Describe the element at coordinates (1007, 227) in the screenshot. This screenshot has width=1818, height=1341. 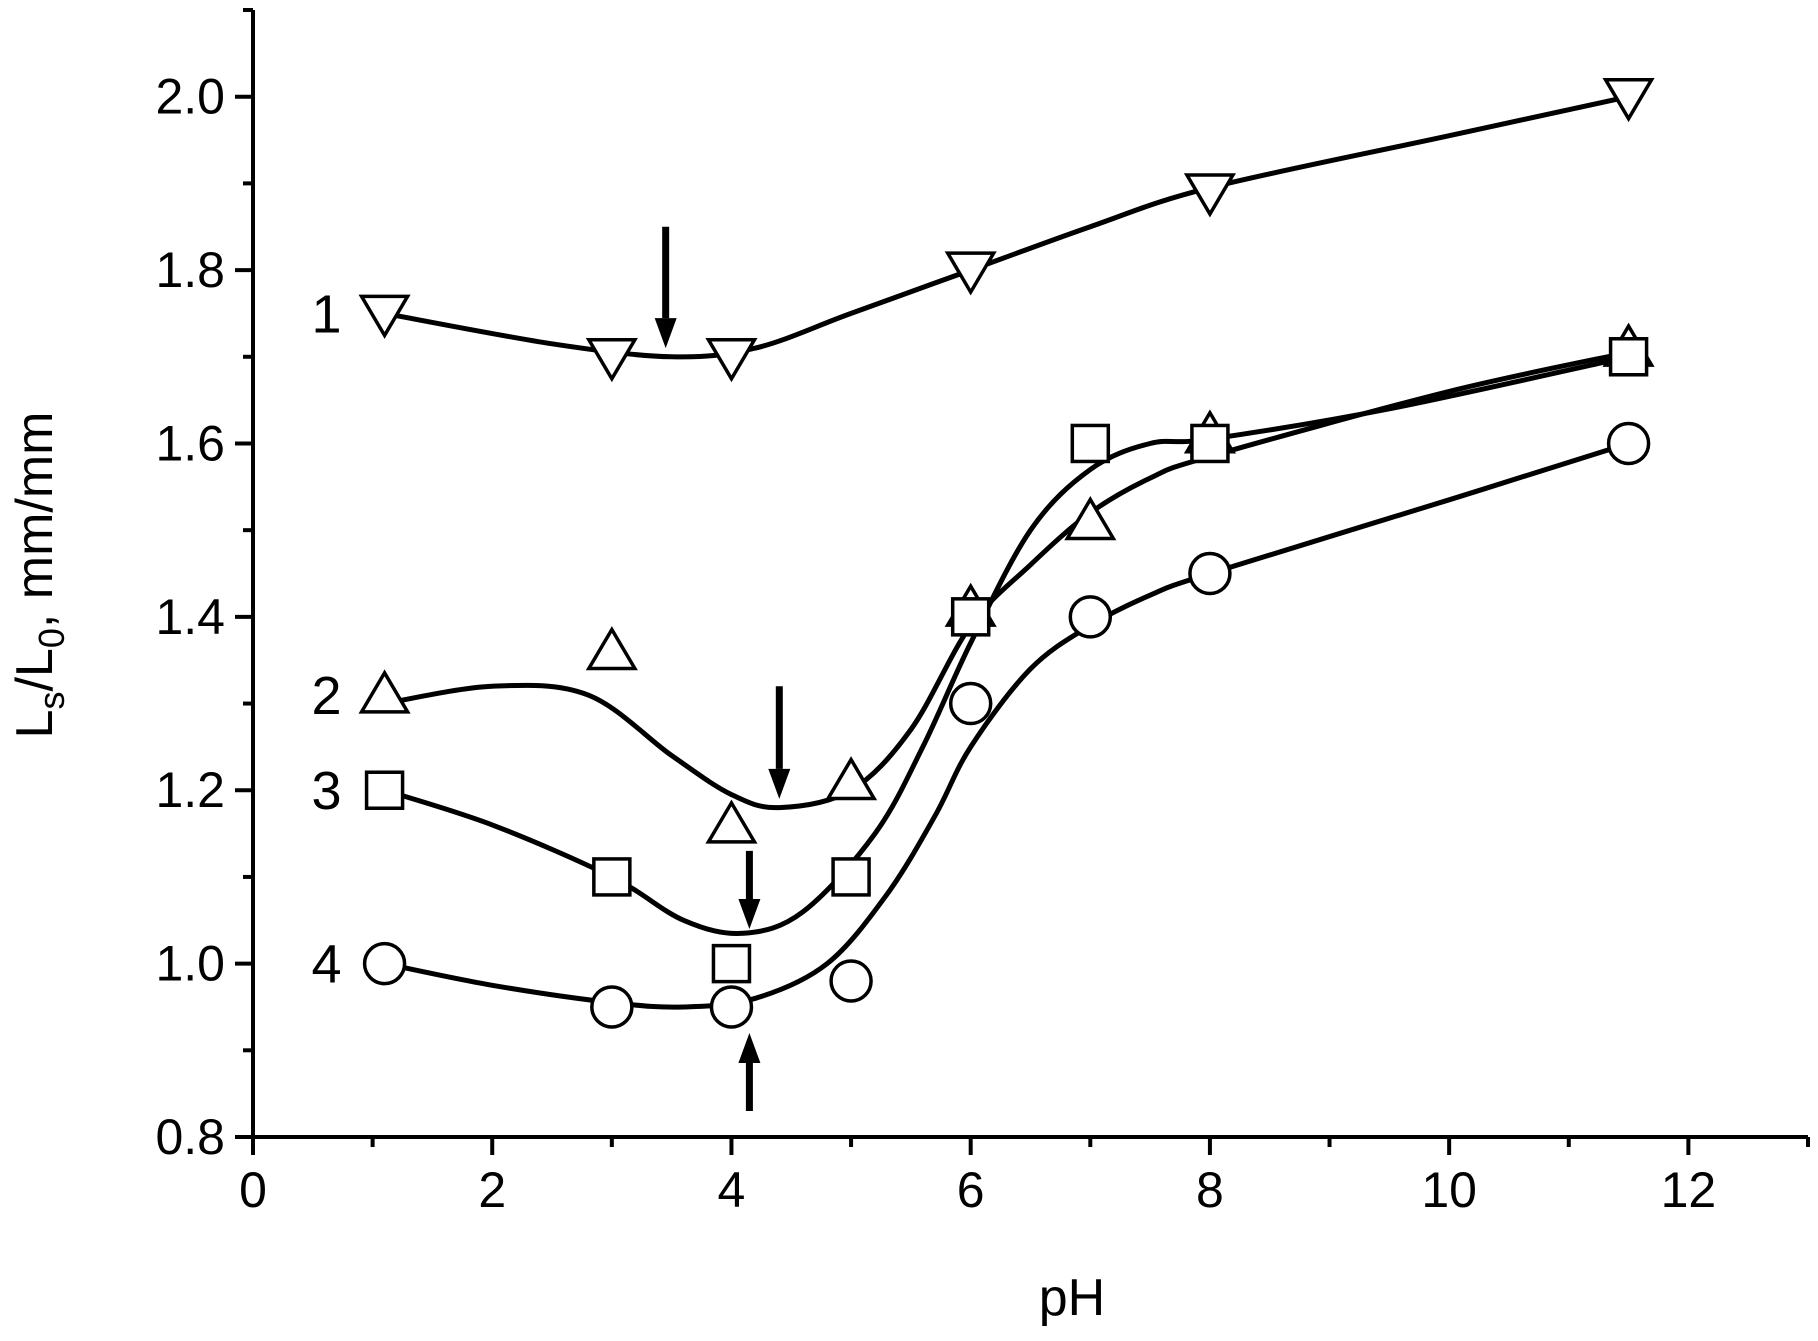
I see `series-1-curve` at that location.